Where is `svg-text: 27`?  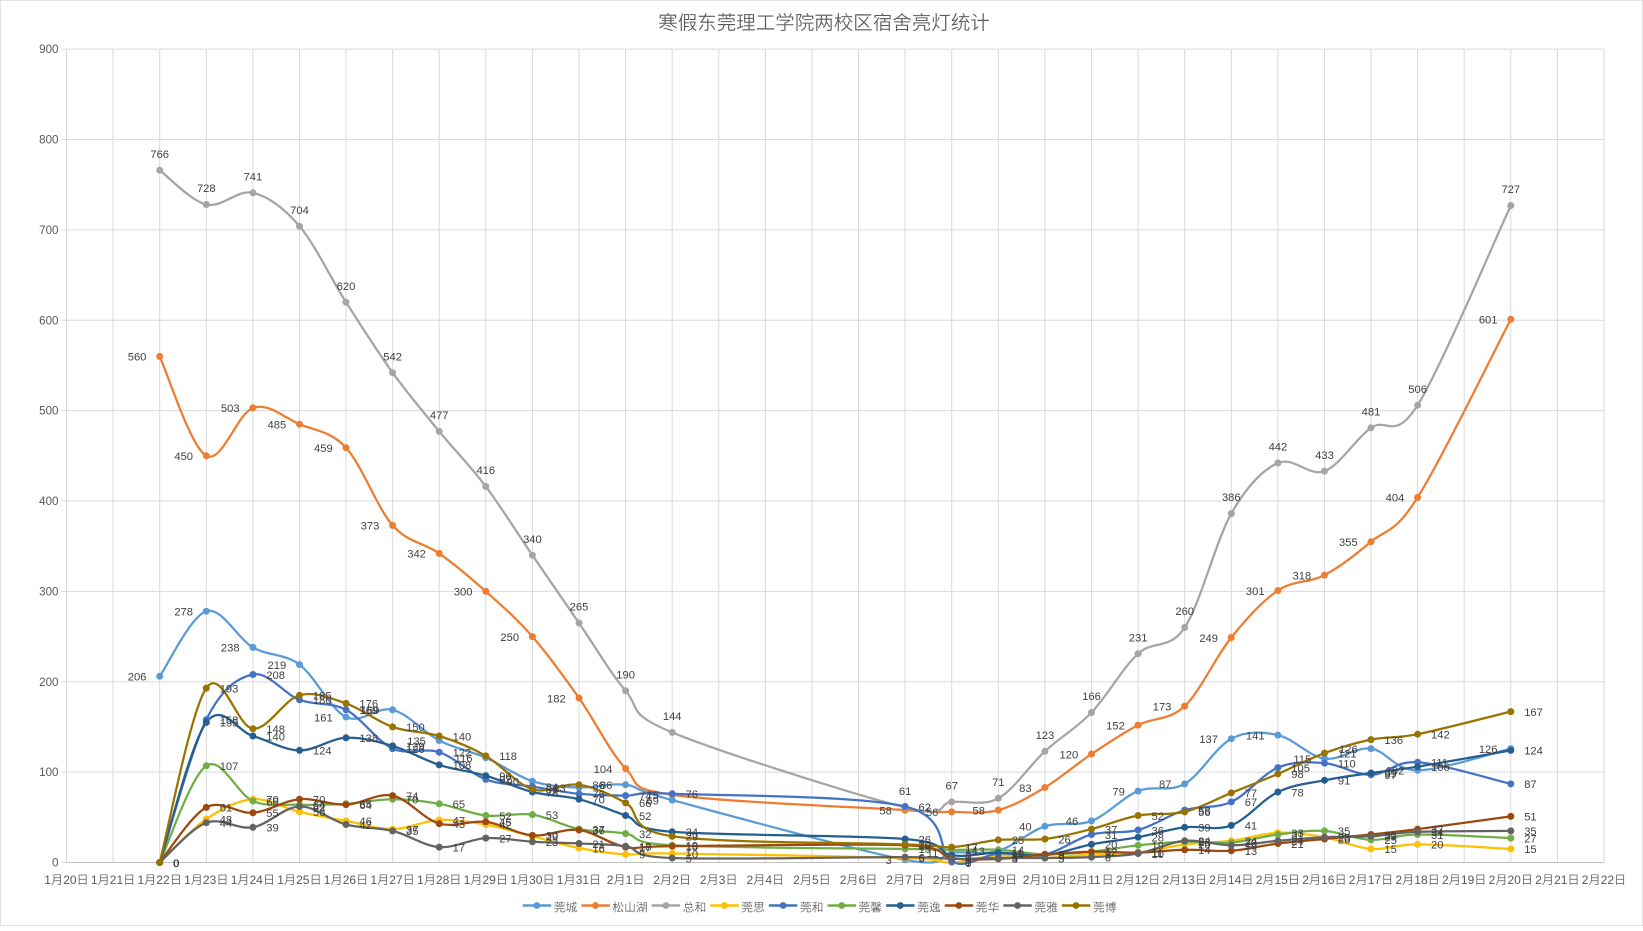 svg-text: 27 is located at coordinates (1530, 839).